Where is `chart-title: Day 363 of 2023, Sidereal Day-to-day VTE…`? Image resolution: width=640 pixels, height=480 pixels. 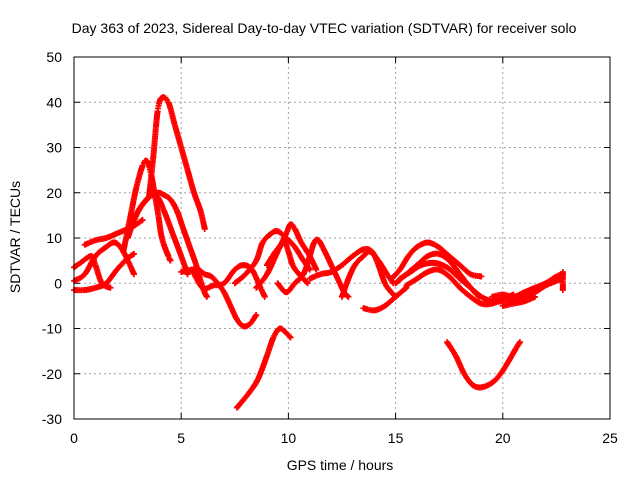 chart-title: Day 363 of 2023, Sidereal Day-to-day VTE… is located at coordinates (324, 28).